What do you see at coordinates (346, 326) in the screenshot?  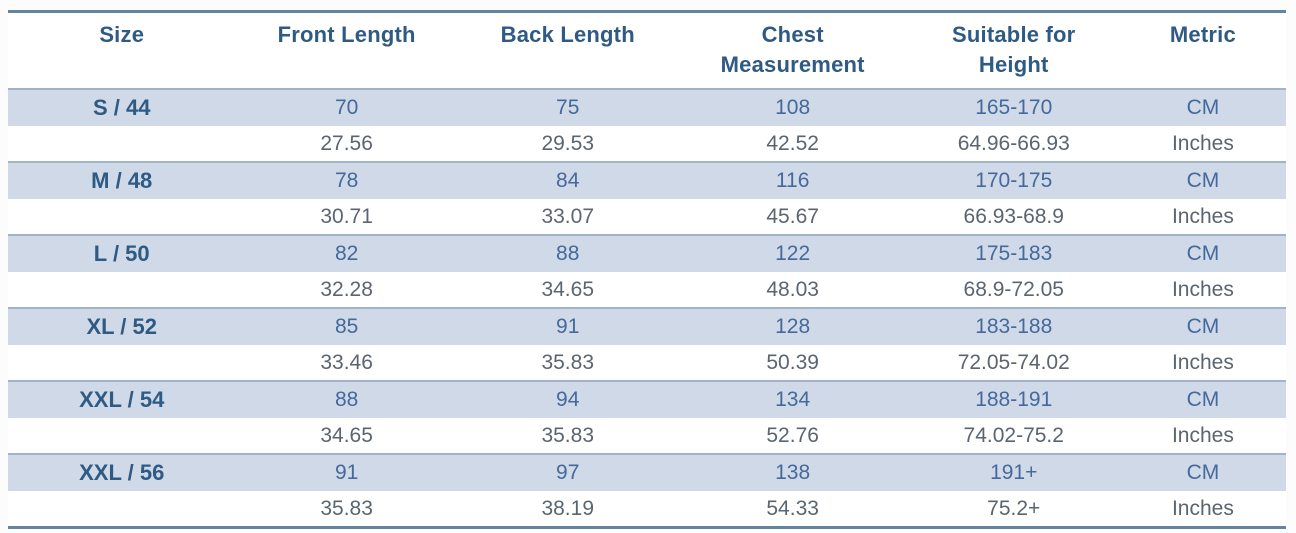 I see `value-cell: 85` at bounding box center [346, 326].